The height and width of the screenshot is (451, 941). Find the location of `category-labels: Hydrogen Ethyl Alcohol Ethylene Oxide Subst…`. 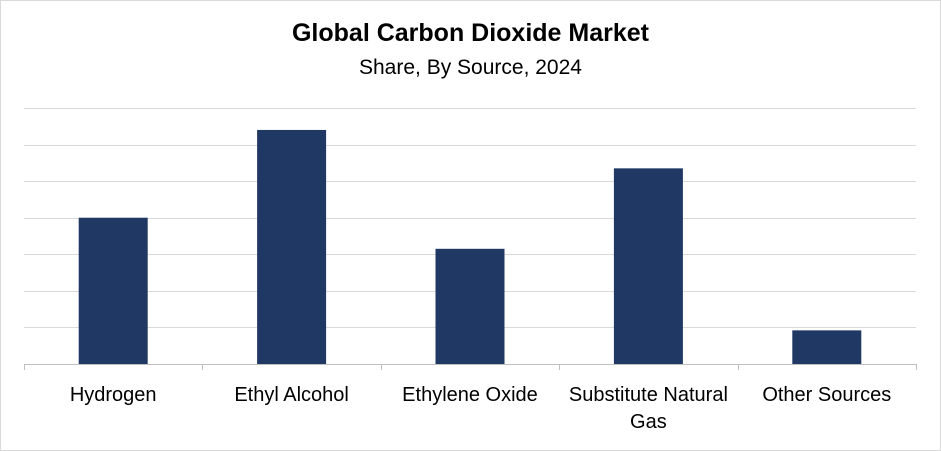

category-labels: Hydrogen Ethyl Alcohol Ethylene Oxide Subst… is located at coordinates (480, 408).